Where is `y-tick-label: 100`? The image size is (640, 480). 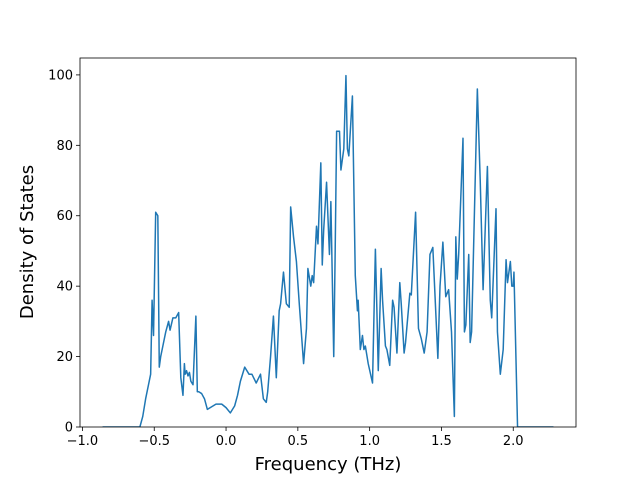 y-tick-label: 100 is located at coordinates (60, 75).